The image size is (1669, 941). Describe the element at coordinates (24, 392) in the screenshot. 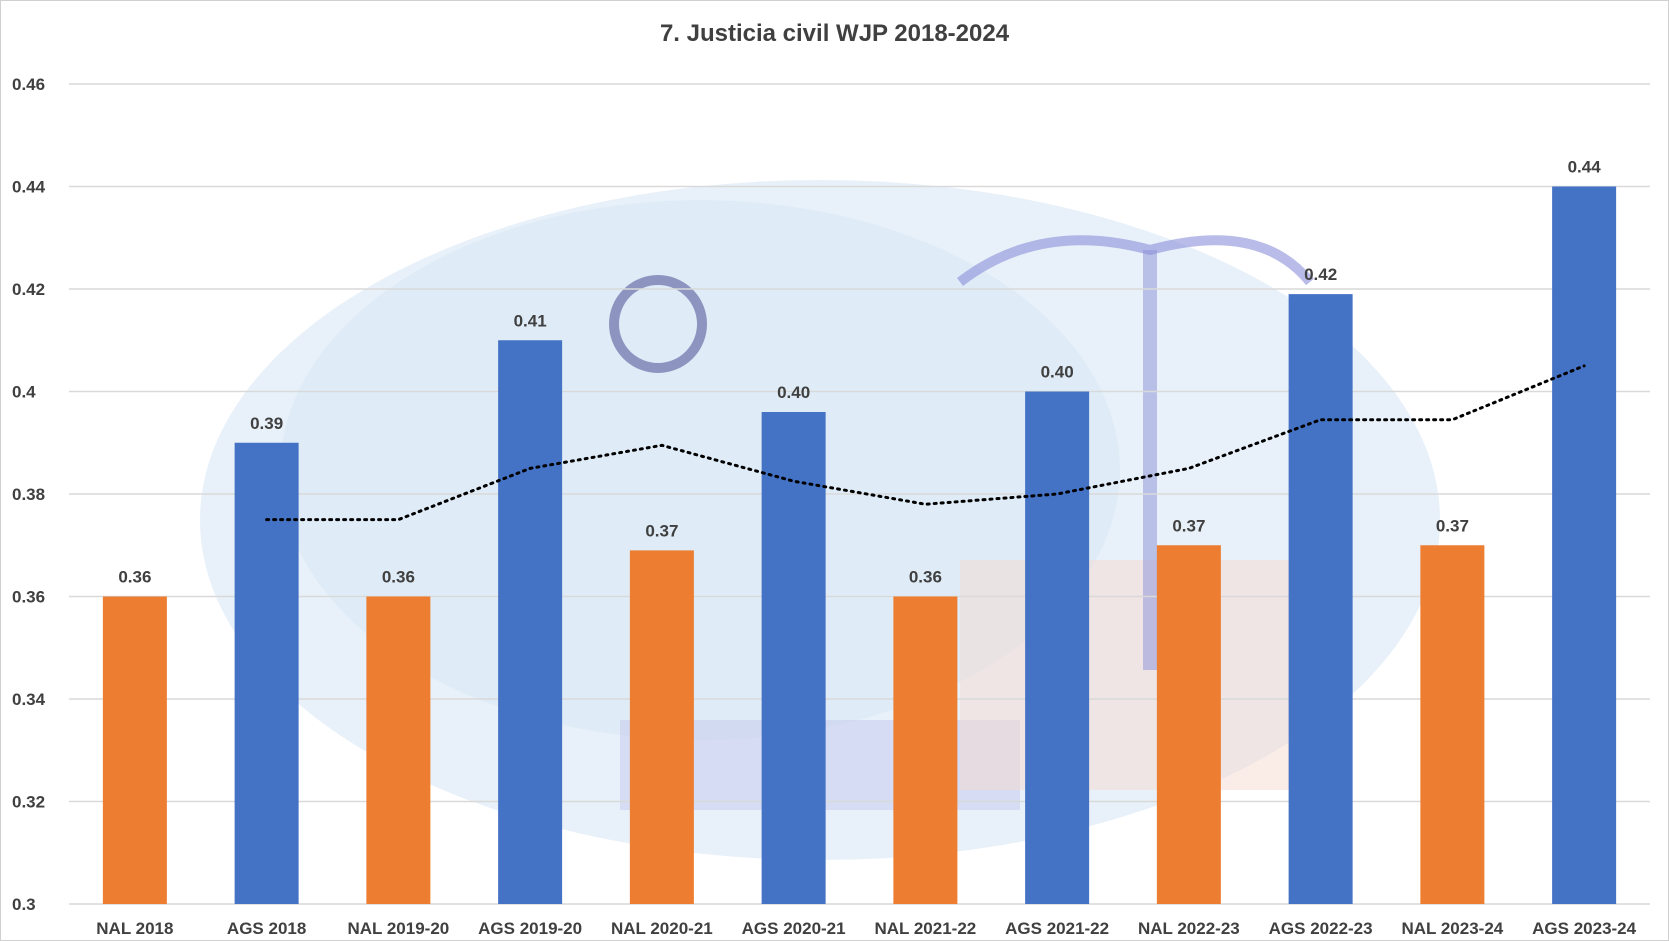

I see `y-tick-label: 0.4` at that location.